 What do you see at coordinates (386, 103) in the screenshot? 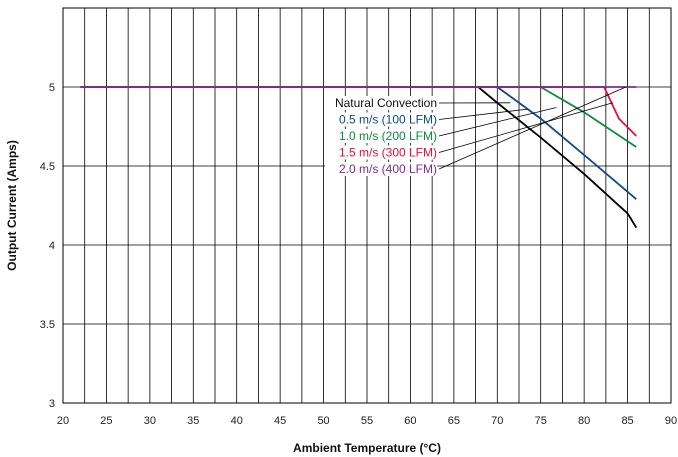
I see `legend-label: Natural Convection` at bounding box center [386, 103].